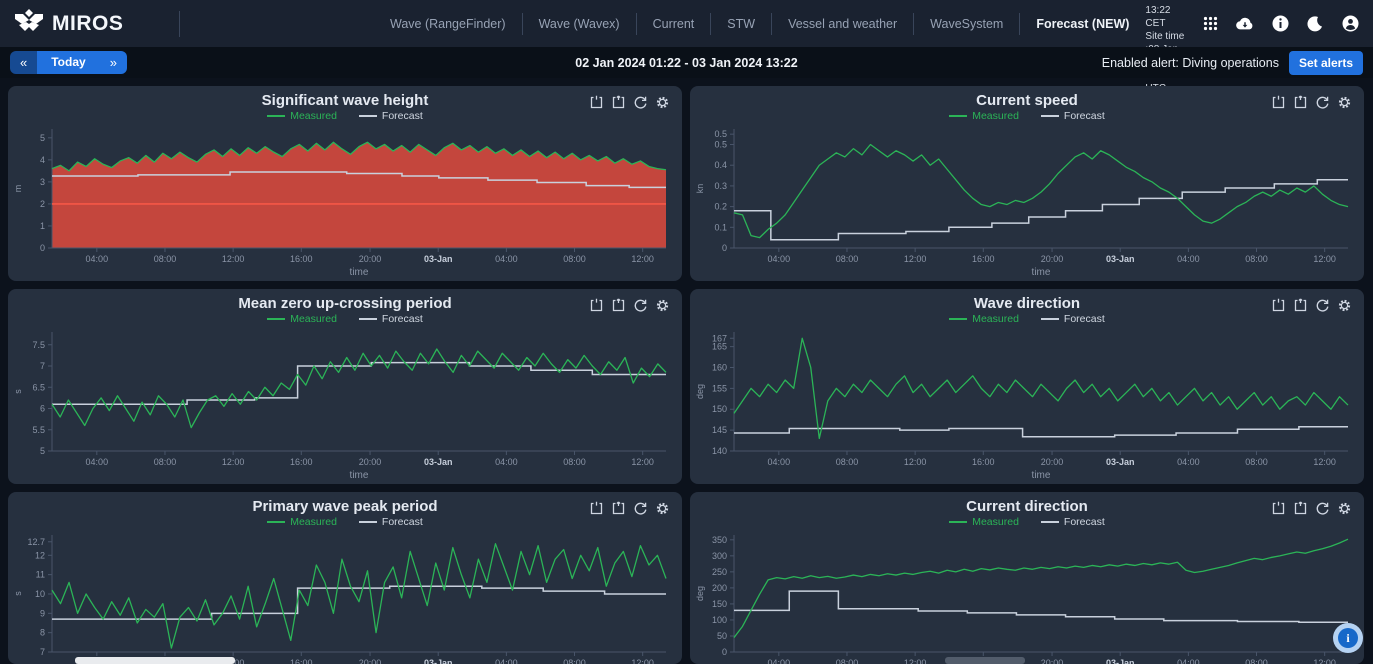  I want to click on chart-toolbox, so click(1311, 102).